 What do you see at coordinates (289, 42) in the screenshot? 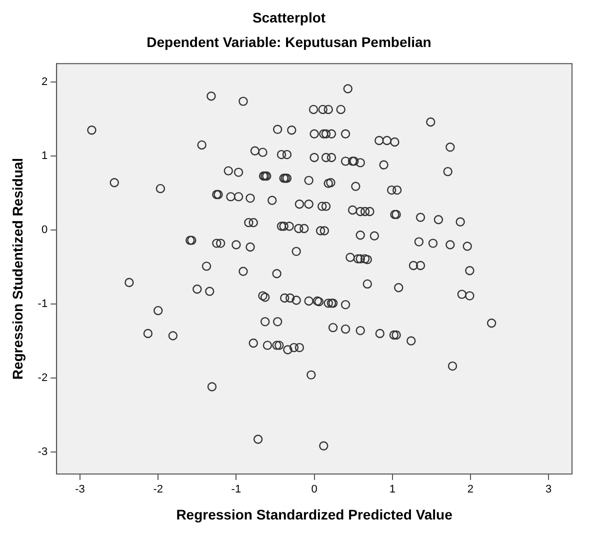
I see `chart-subtitle: Dependent Variable: Keputusan Pembelian` at bounding box center [289, 42].